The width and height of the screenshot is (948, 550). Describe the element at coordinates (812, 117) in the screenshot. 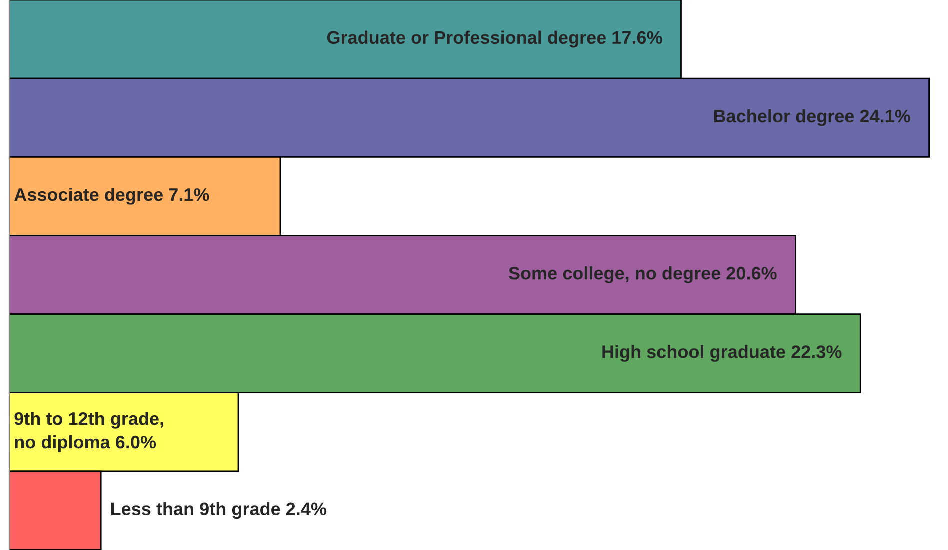

I see `data-label: Bachelor degree 24.1%` at that location.